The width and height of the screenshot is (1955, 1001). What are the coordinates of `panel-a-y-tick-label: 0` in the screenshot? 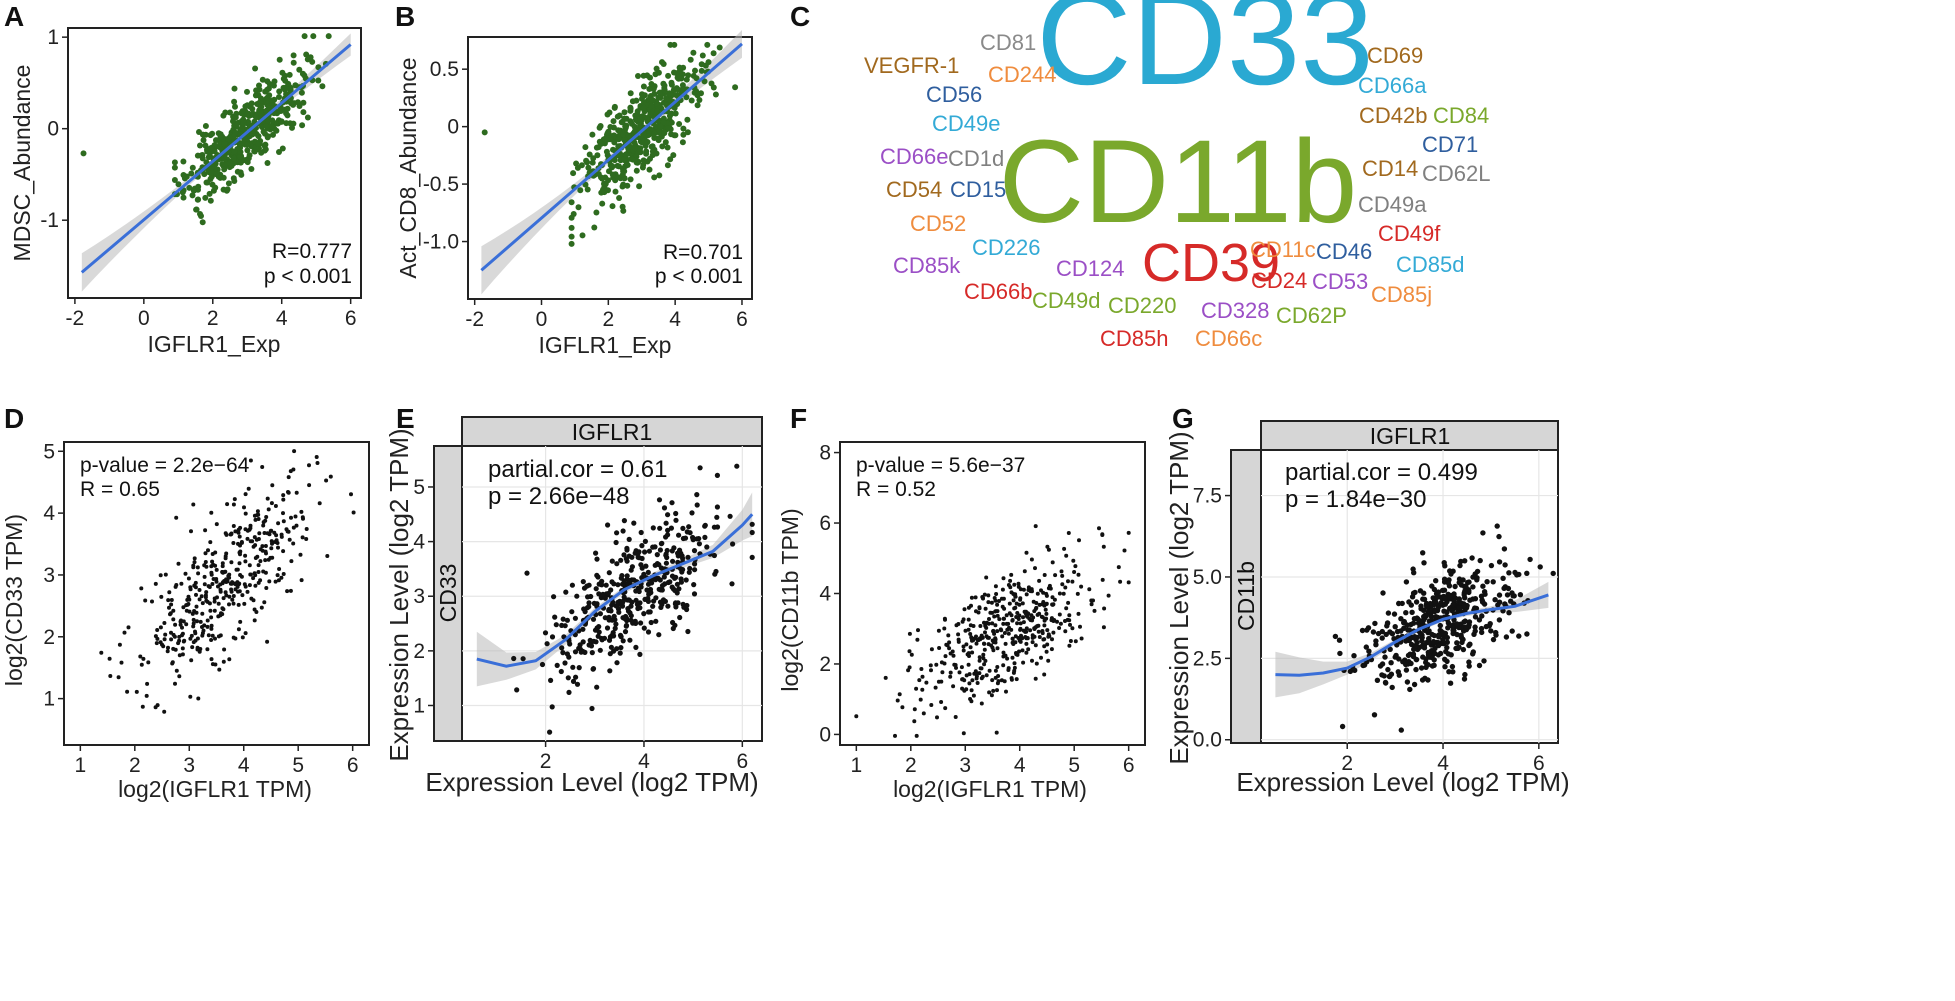 It's located at (53, 129).